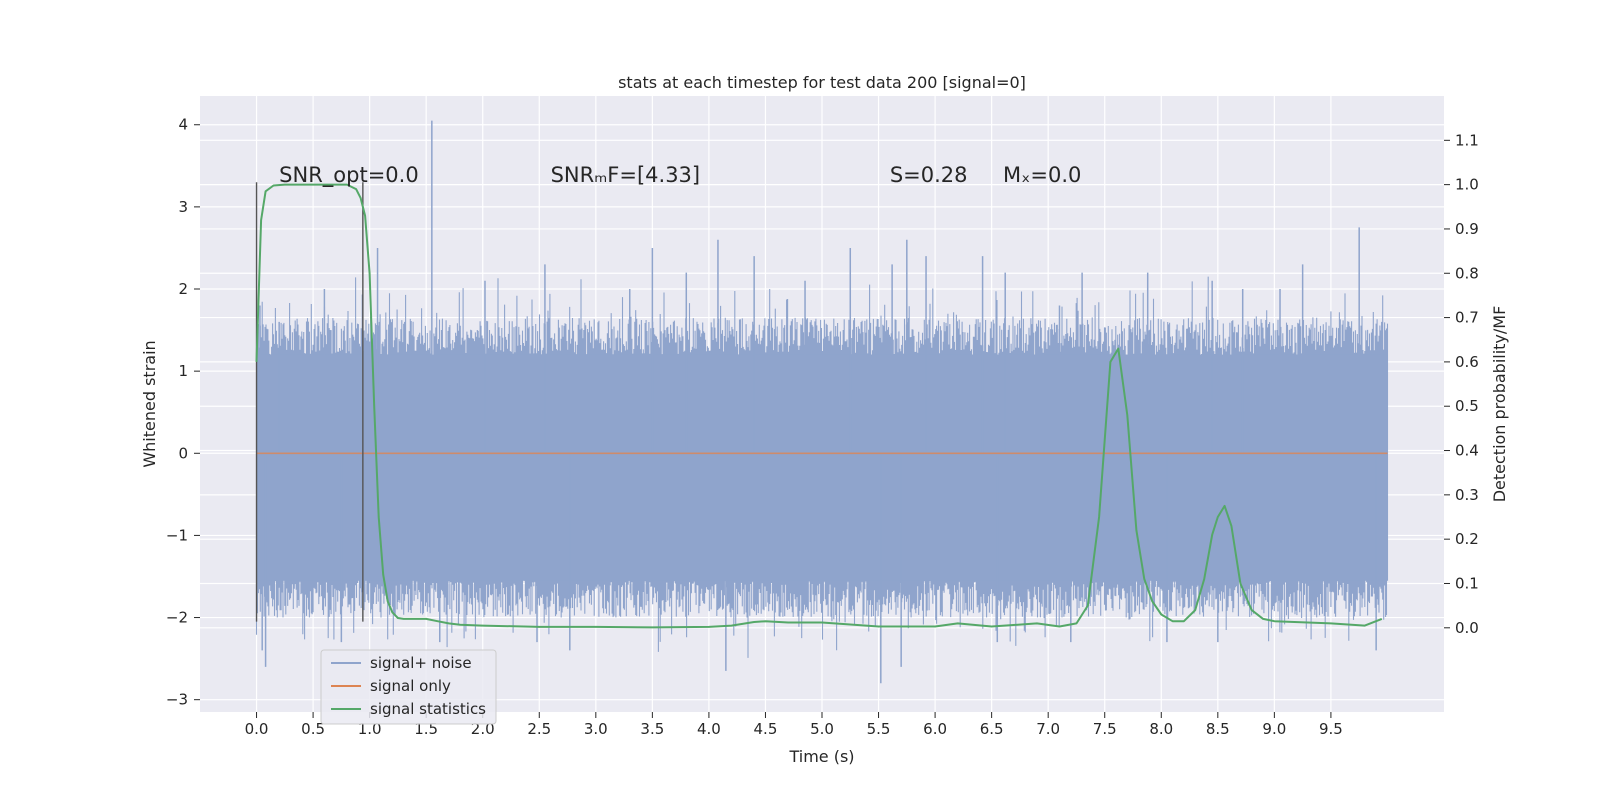 The height and width of the screenshot is (800, 1600). What do you see at coordinates (1467, 229) in the screenshot?
I see `y2-tick-label: 0.9` at bounding box center [1467, 229].